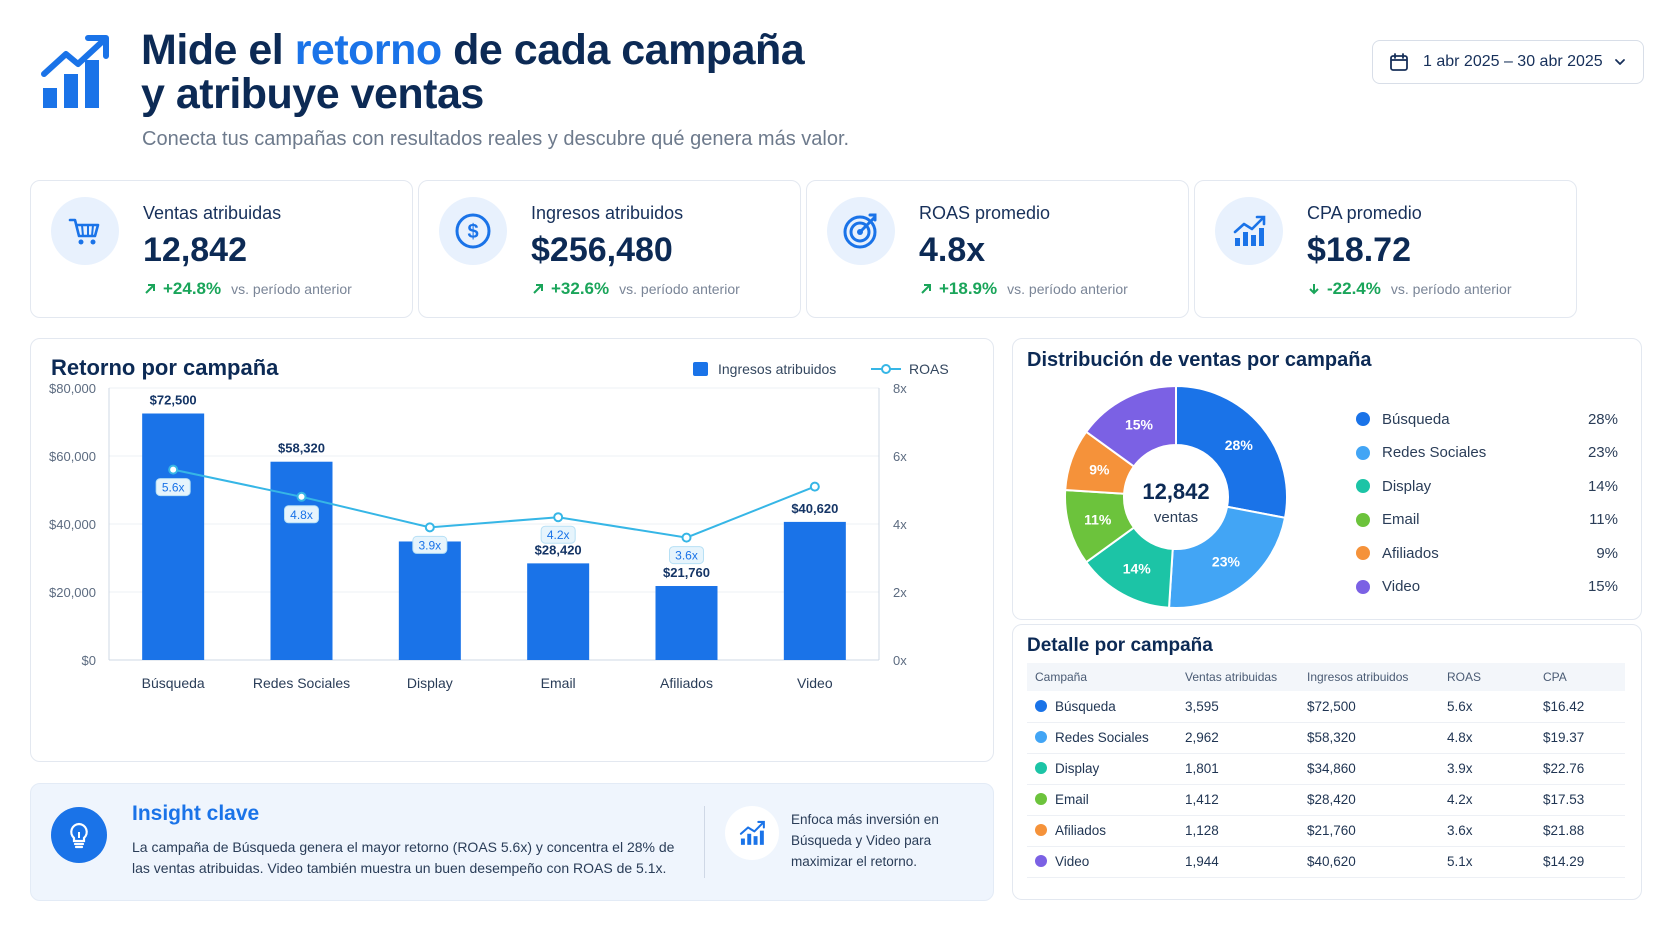 The height and width of the screenshot is (941, 1672). Describe the element at coordinates (1580, 800) in the screenshot. I see `cell-cpa: $17.53` at that location.